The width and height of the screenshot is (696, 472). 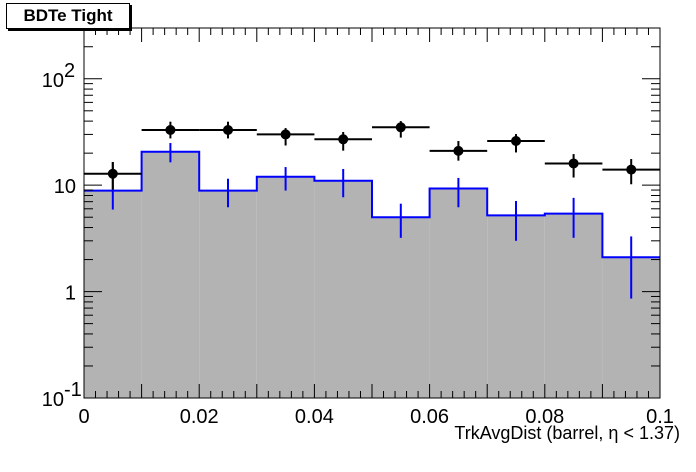 What do you see at coordinates (70, 294) in the screenshot?
I see `y-tick-label: 1` at bounding box center [70, 294].